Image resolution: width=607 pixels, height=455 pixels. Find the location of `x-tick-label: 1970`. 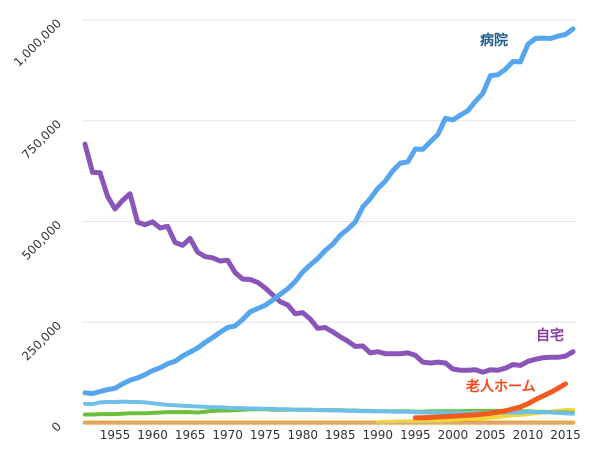

x-tick-label: 1970 is located at coordinates (227, 435).